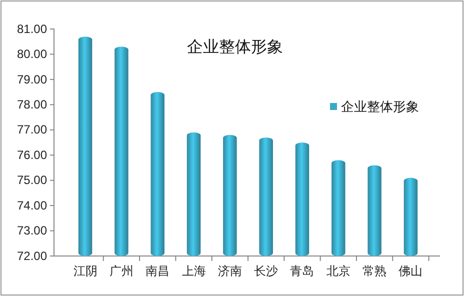  What do you see at coordinates (32, 255) in the screenshot?
I see `y-tick-label: 72.00` at bounding box center [32, 255].